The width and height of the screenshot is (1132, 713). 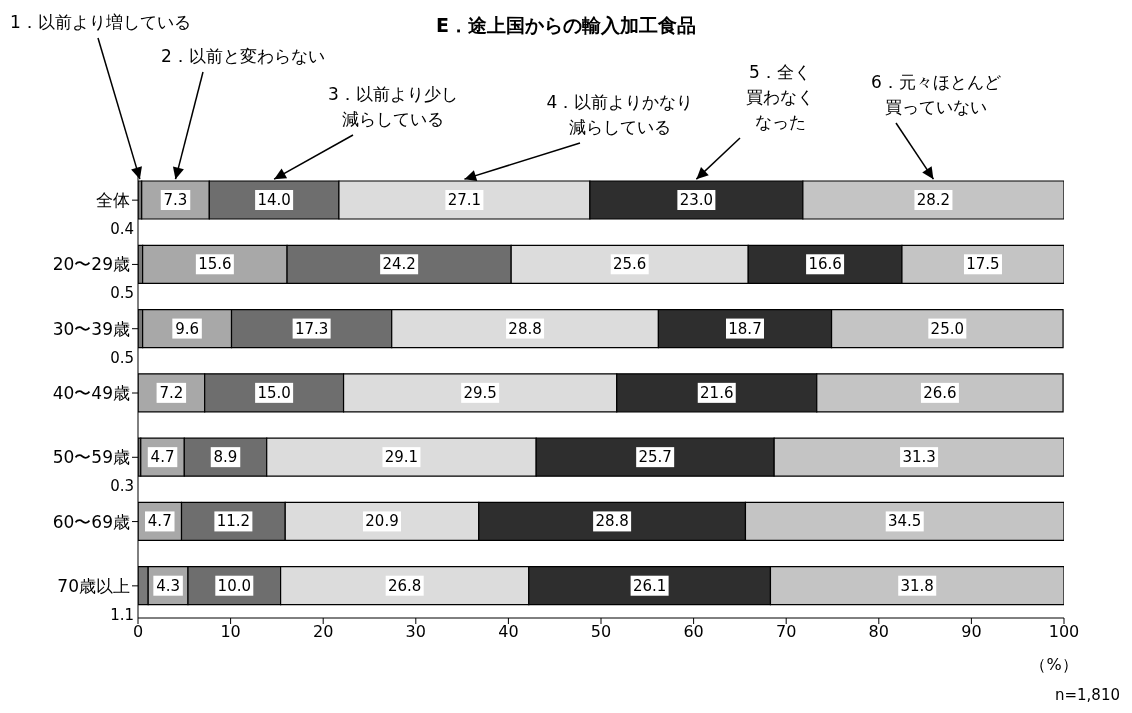 What do you see at coordinates (717, 392) in the screenshot?
I see `data-label: 21.6` at bounding box center [717, 392].